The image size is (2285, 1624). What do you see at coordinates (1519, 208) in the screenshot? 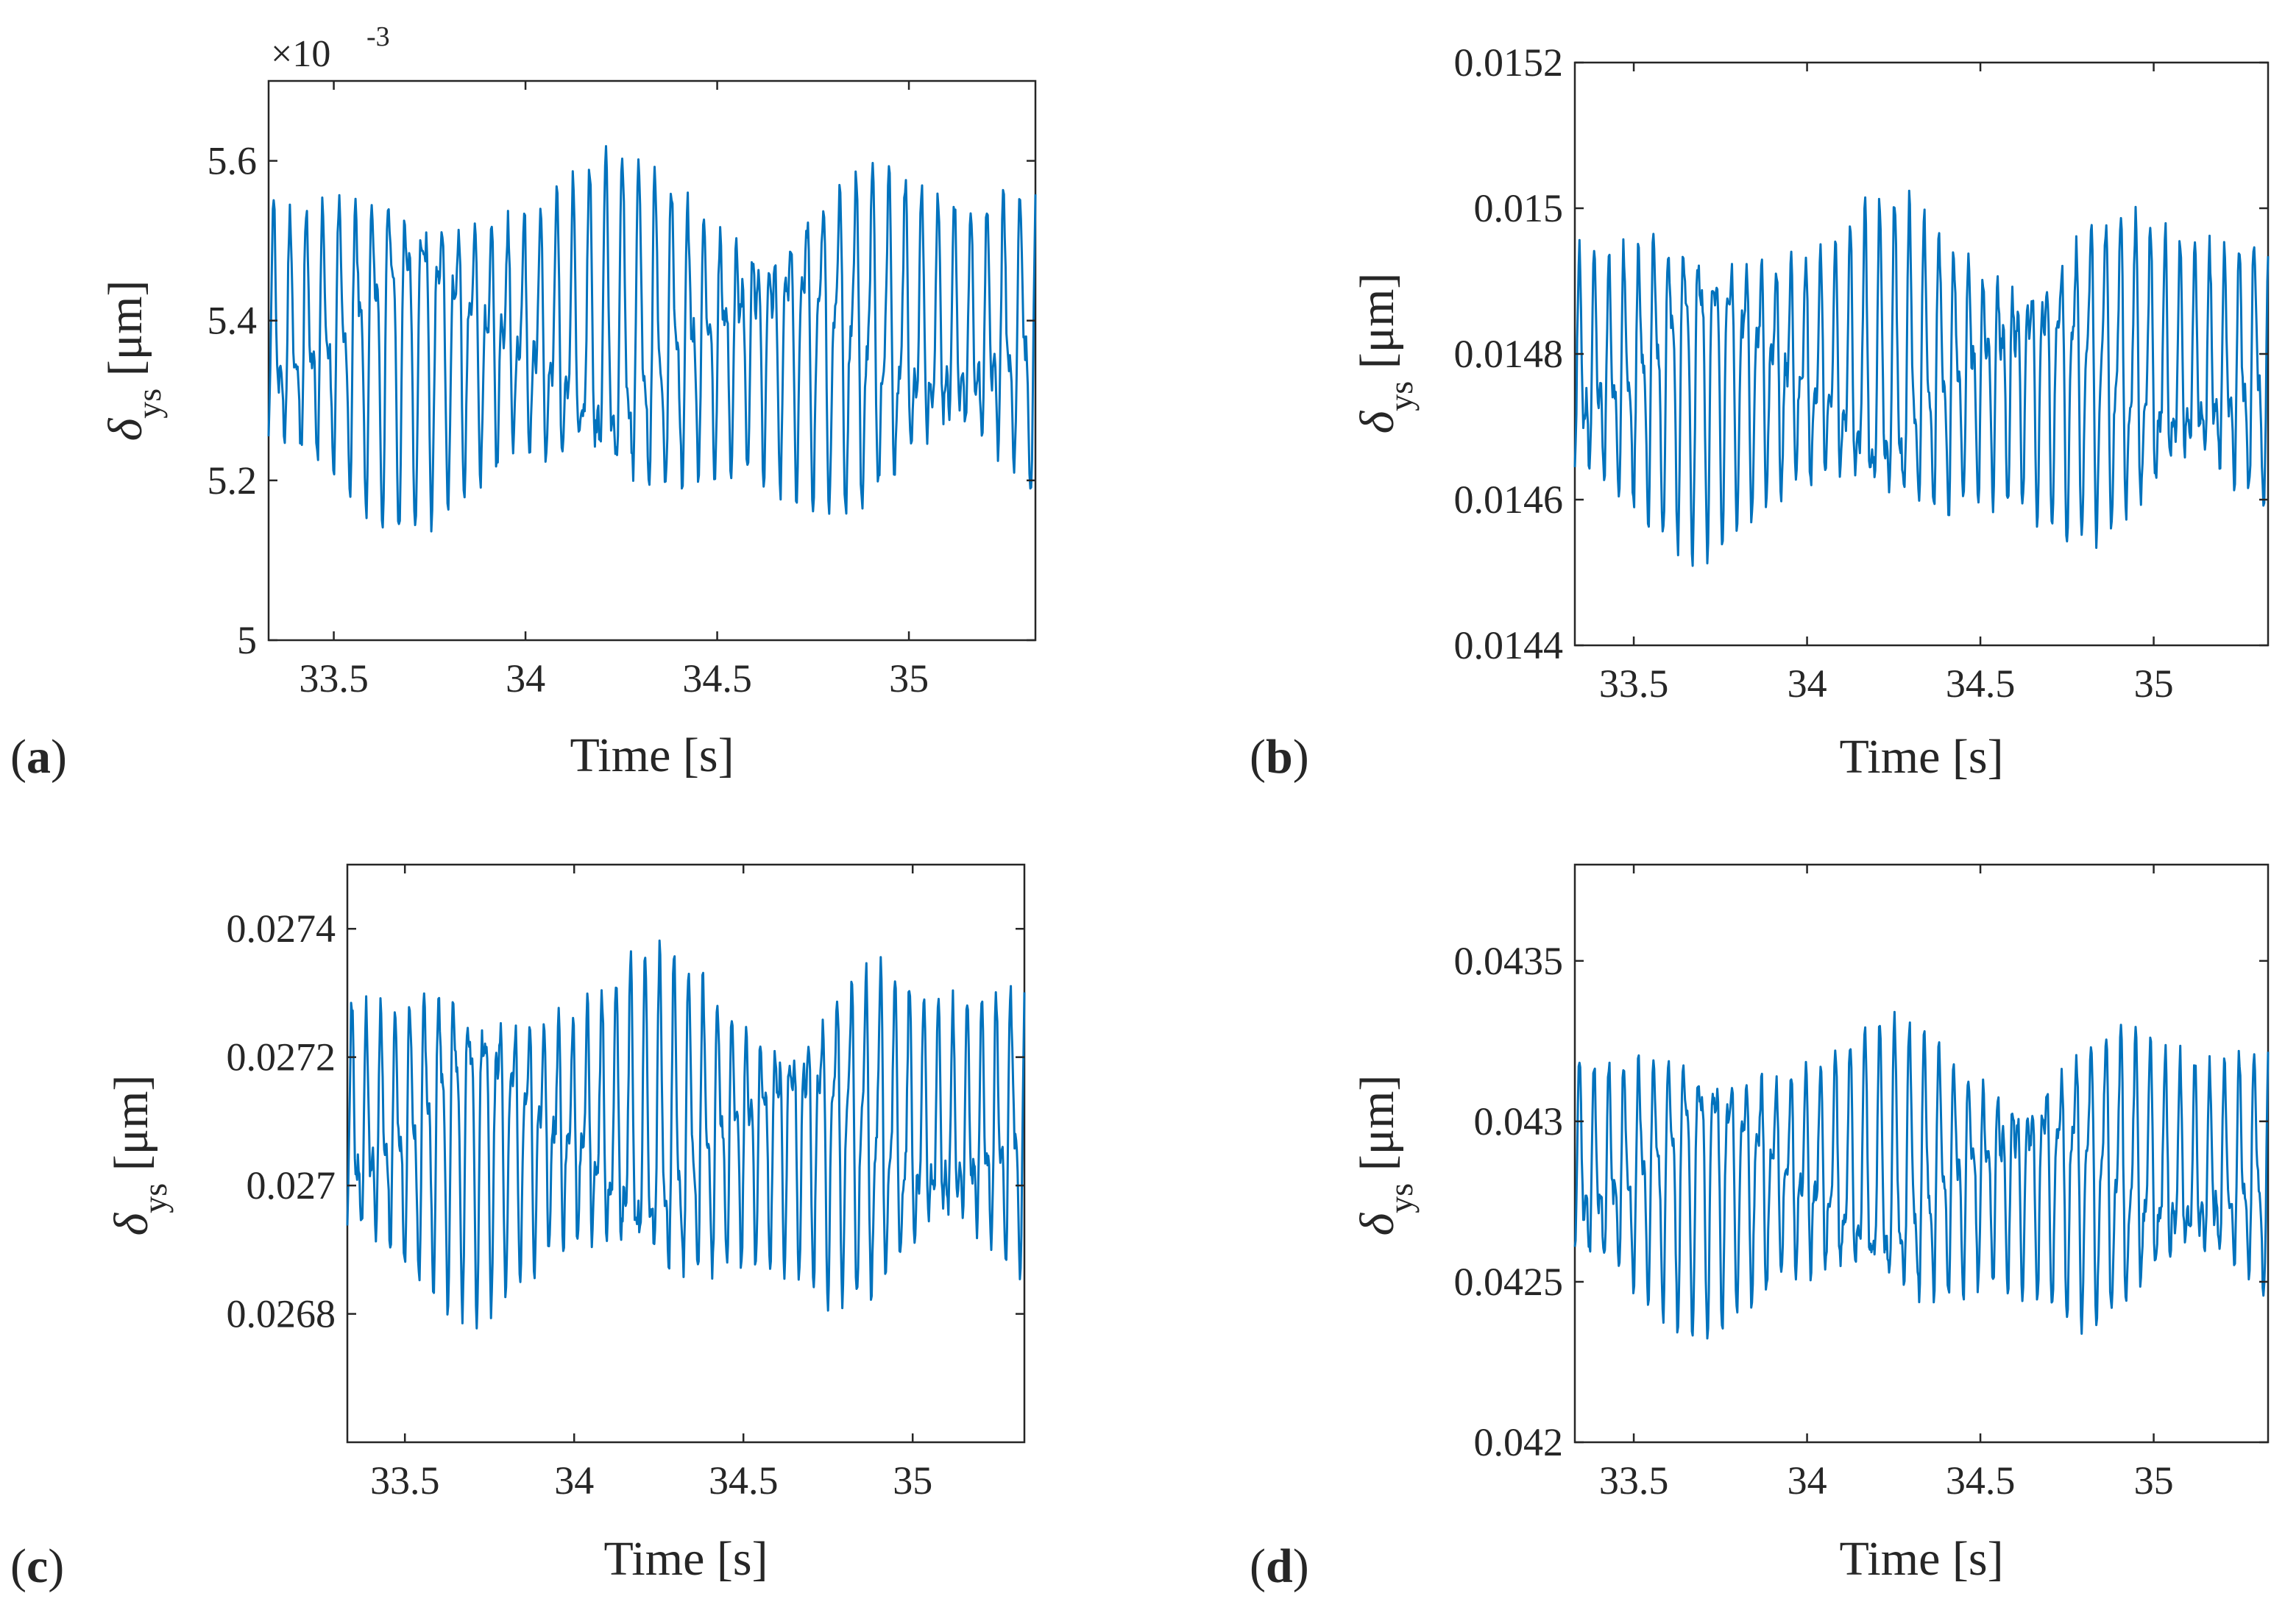
I see `panel-b-ytick-label: 0.015` at bounding box center [1519, 208].